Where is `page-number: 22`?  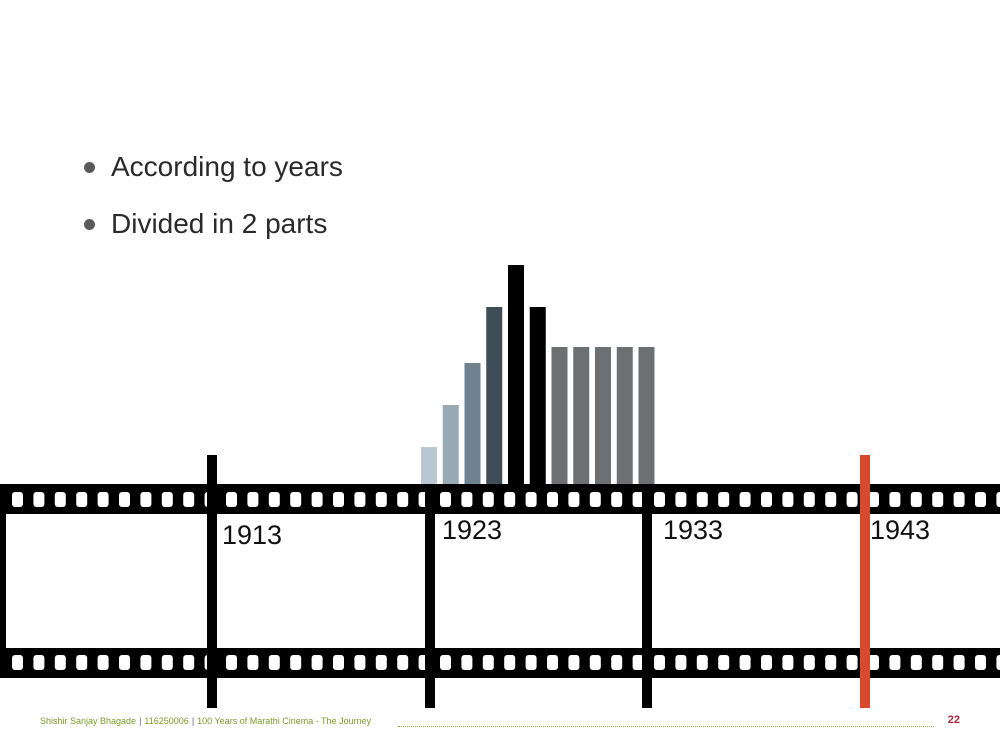 page-number: 22 is located at coordinates (953, 720).